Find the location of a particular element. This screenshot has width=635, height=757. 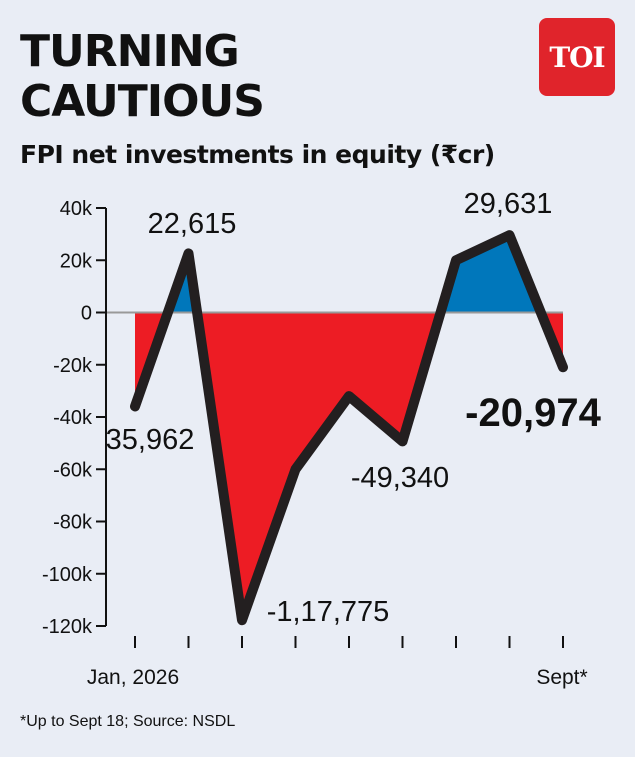

title-line-2: CAUTIOUS is located at coordinates (142, 101).